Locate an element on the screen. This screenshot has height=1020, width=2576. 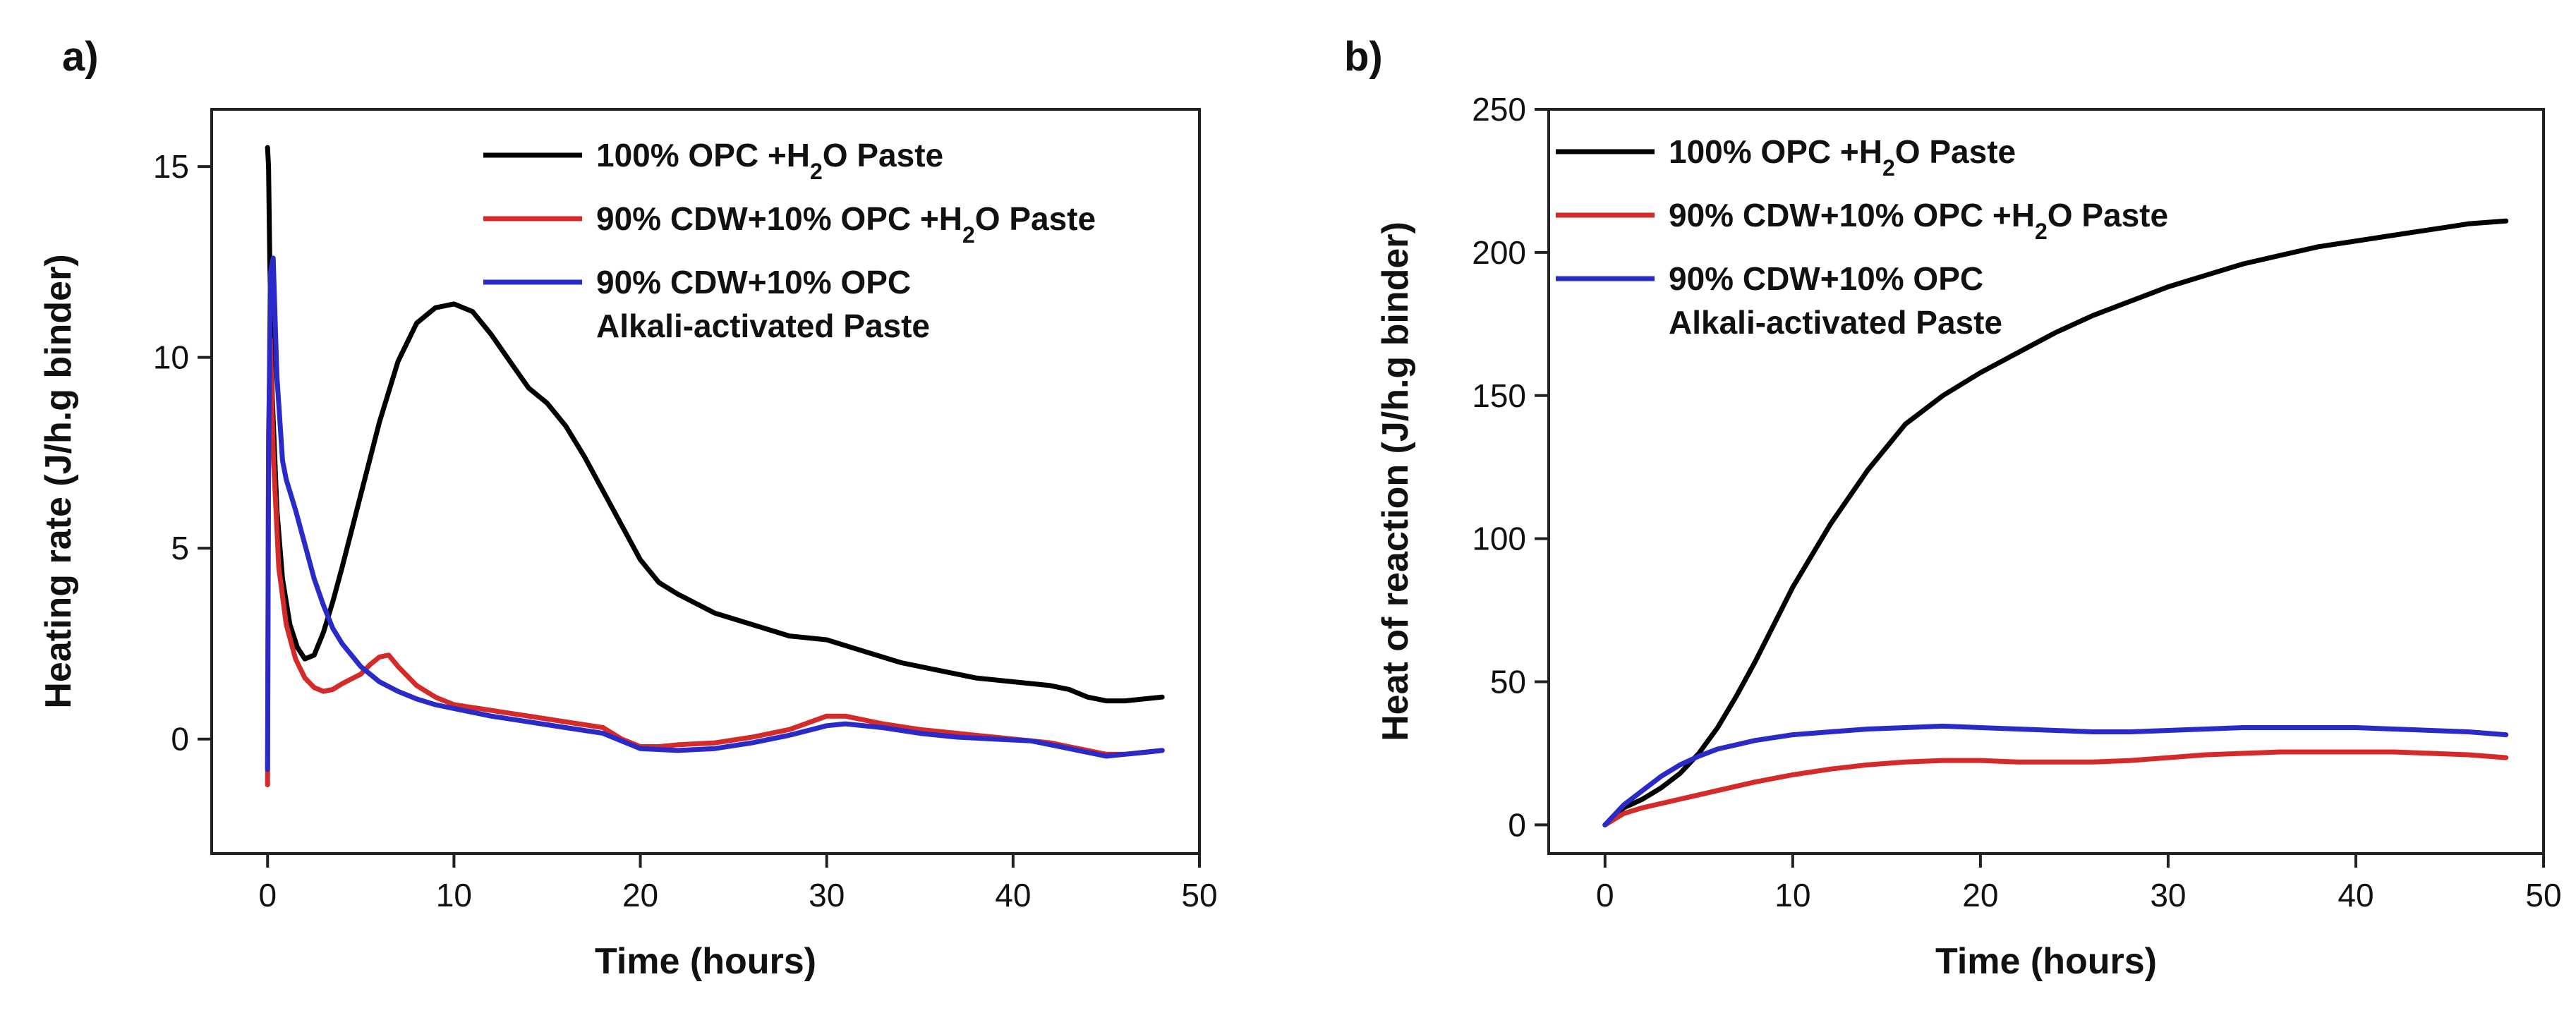
y-tick-label: 15 is located at coordinates (171, 167).